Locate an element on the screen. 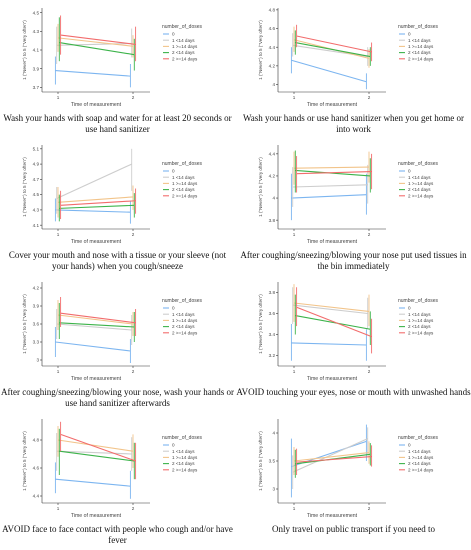  y-tick-label: 3.5 is located at coordinates (272, 461).